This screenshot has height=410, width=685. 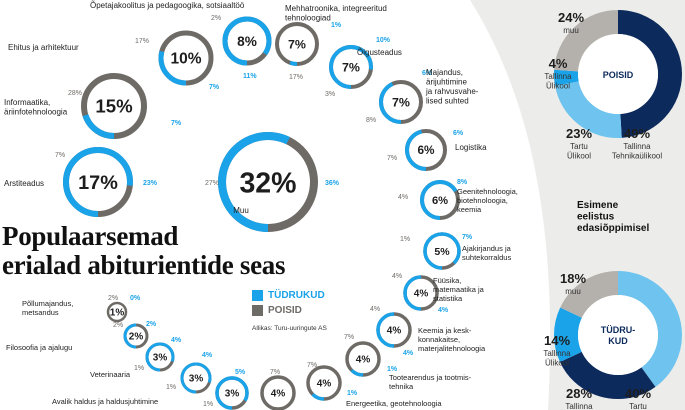 What do you see at coordinates (110, 374) in the screenshot?
I see `ring-name-label: Veterinaaria` at bounding box center [110, 374].